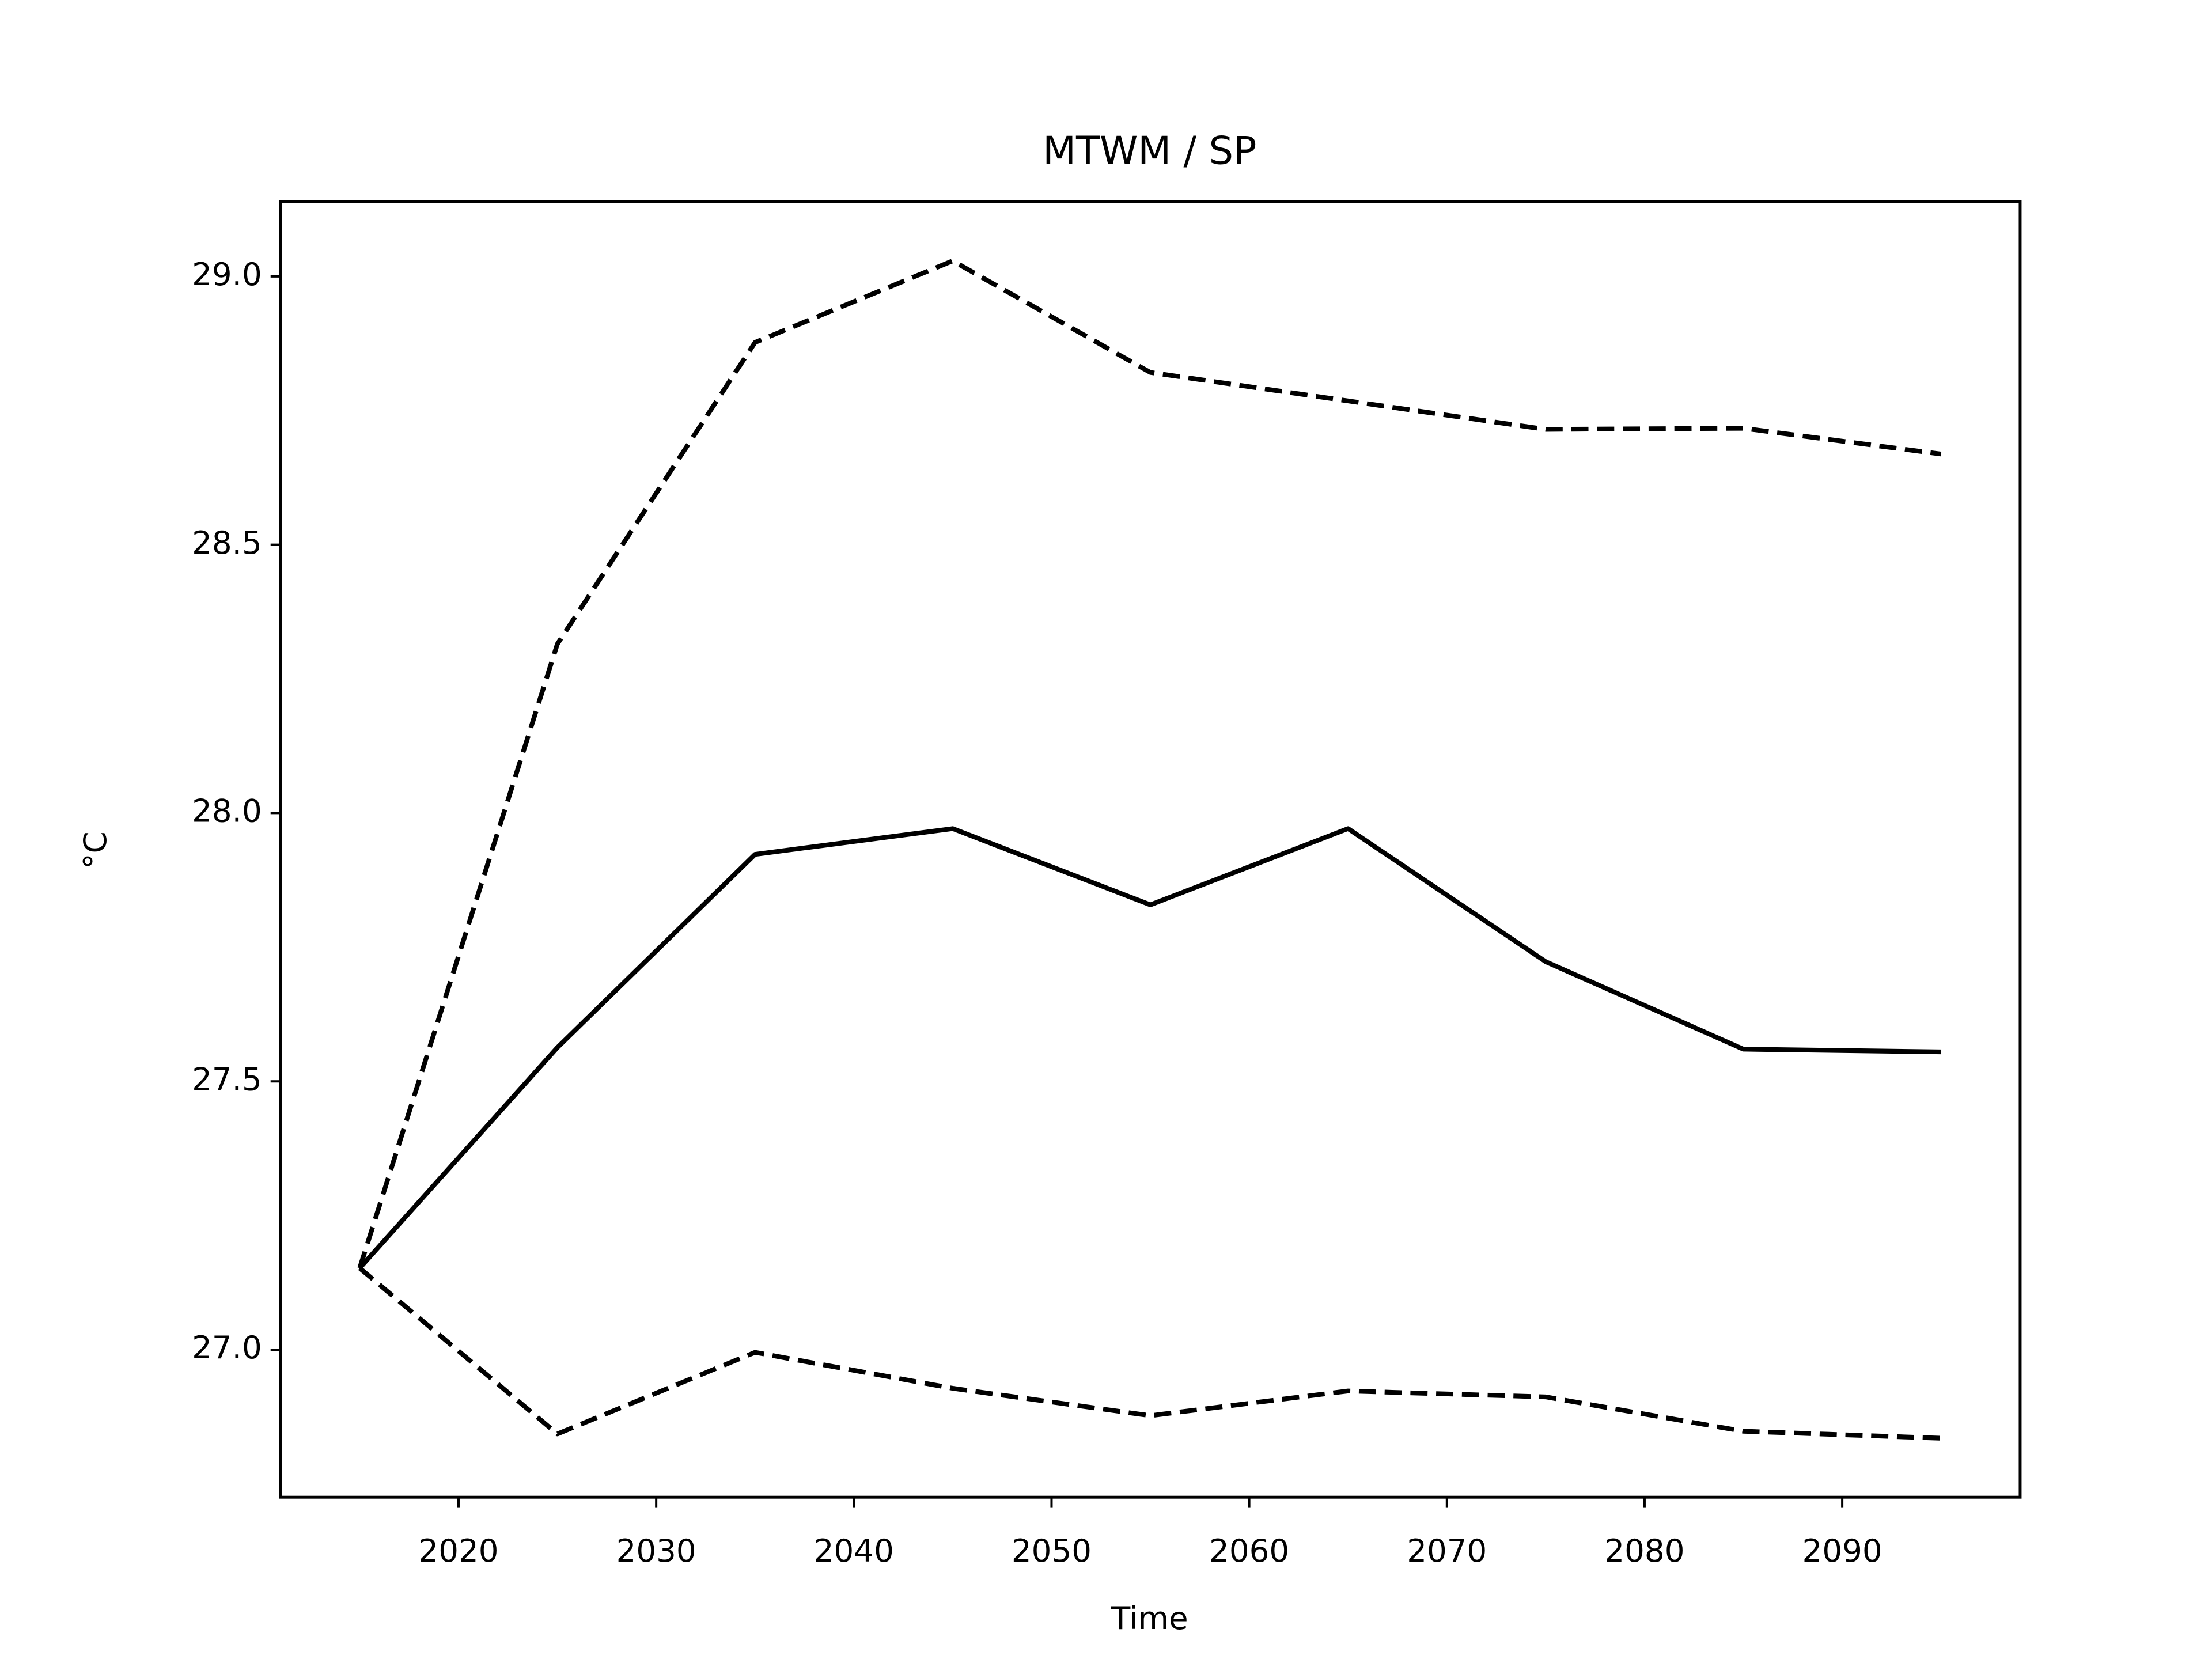 The height and width of the screenshot is (1659, 2212). Describe the element at coordinates (854, 1550) in the screenshot. I see `x-tick-label: 2040` at that location.